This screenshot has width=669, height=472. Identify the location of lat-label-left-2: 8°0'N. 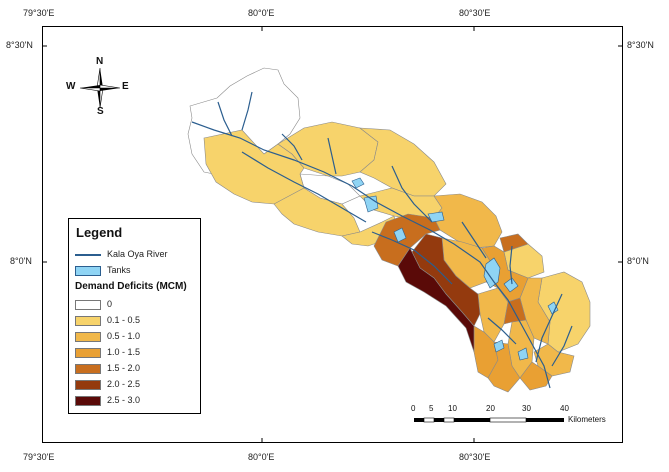
(21, 261).